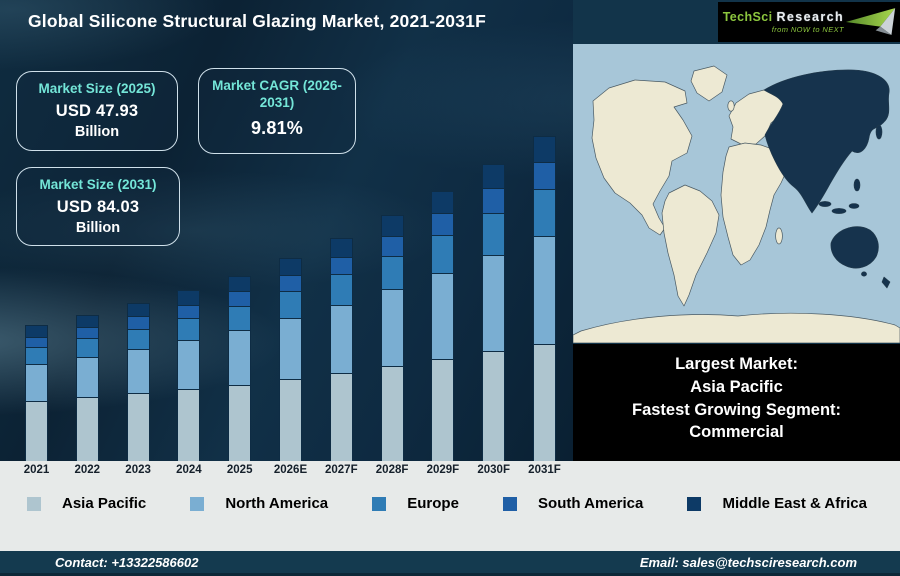  I want to click on axis-label-2030f: 2030F, so click(493, 470).